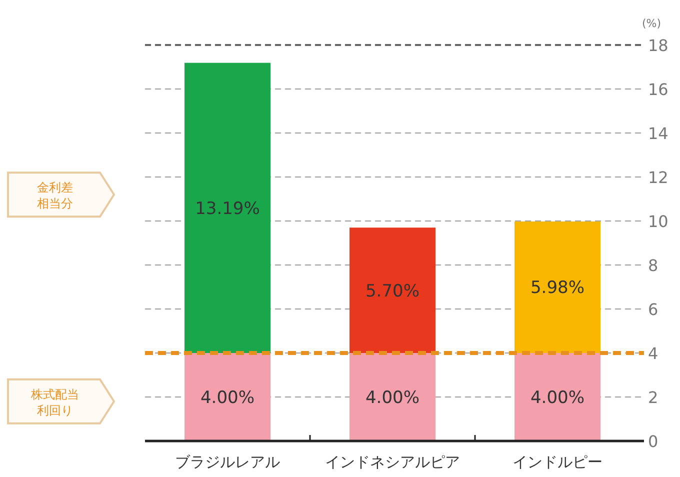 The height and width of the screenshot is (477, 680). Describe the element at coordinates (658, 45) in the screenshot. I see `y-tick-label: 18` at that location.